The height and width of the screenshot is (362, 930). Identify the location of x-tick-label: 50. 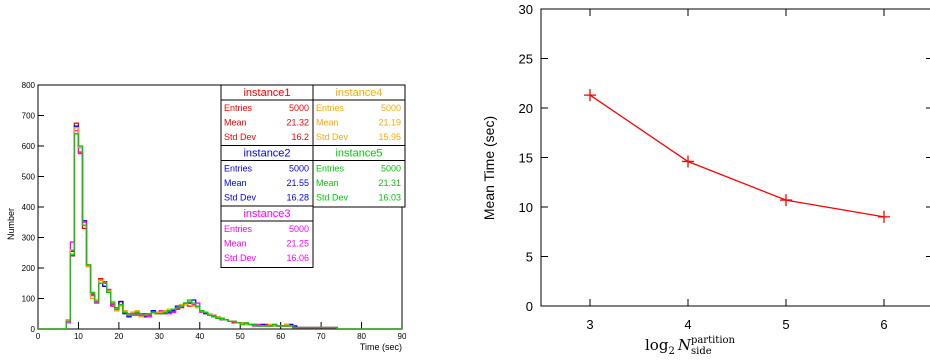
(240, 336).